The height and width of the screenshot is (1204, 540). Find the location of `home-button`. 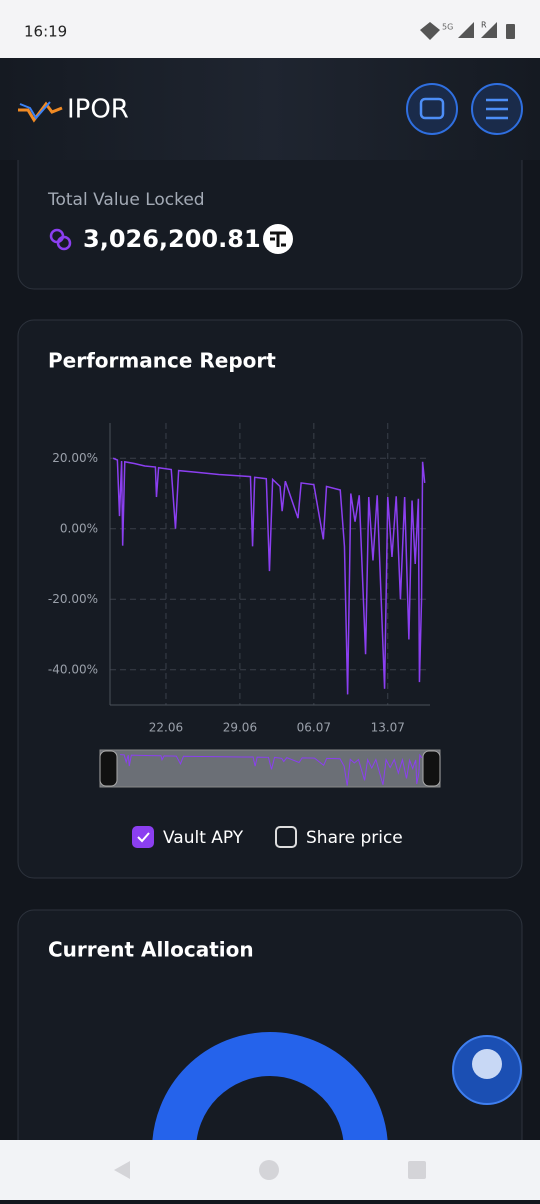

home-button is located at coordinates (269, 1170).